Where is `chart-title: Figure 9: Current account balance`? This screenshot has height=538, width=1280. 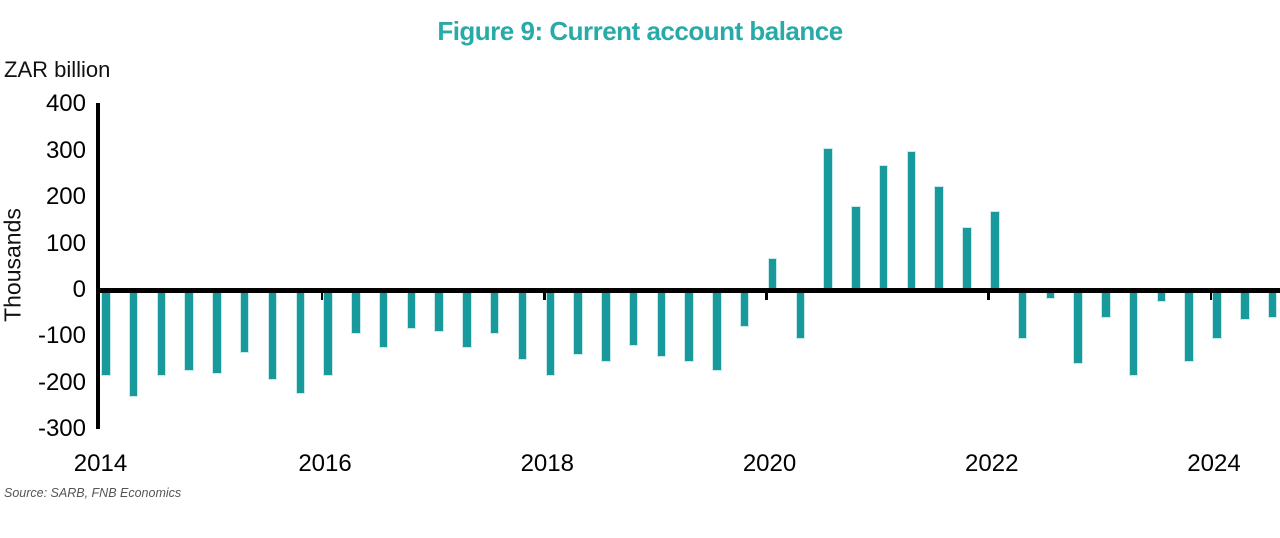 chart-title: Figure 9: Current account balance is located at coordinates (640, 31).